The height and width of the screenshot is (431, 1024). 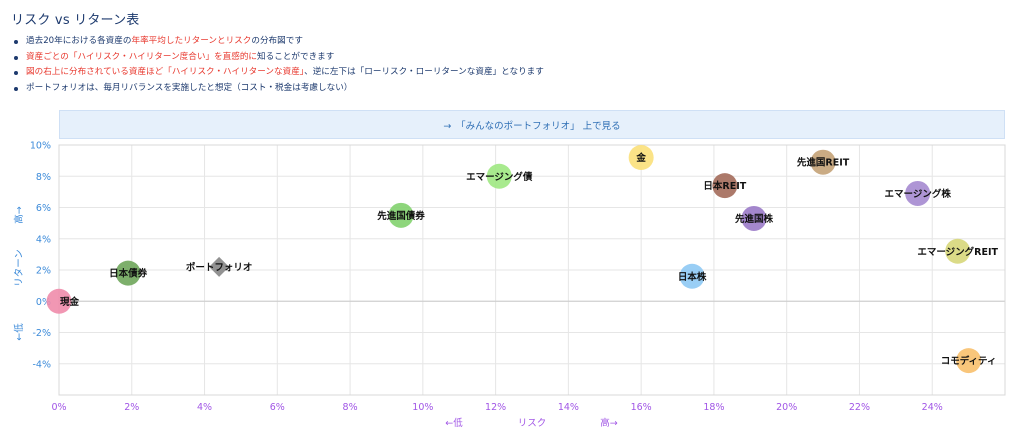 I want to click on y-axis-title: リターン, so click(x=19, y=268).